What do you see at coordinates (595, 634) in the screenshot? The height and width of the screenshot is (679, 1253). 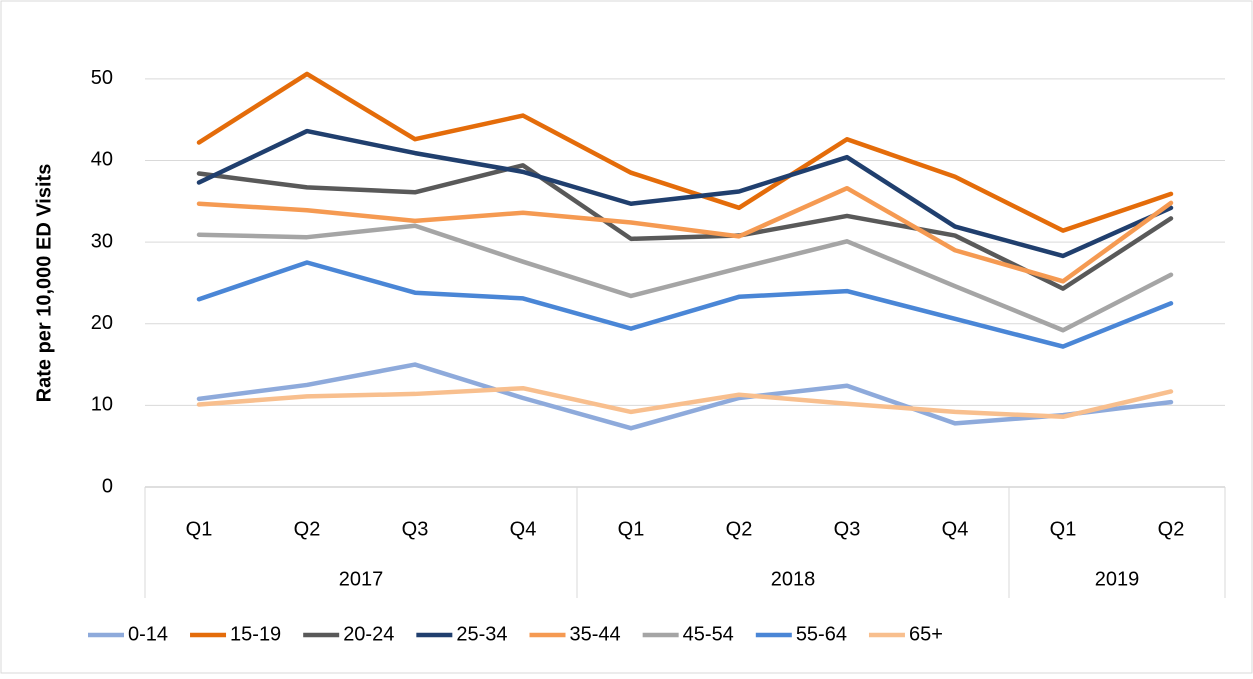 I see `legend-label: 35-44` at bounding box center [595, 634].